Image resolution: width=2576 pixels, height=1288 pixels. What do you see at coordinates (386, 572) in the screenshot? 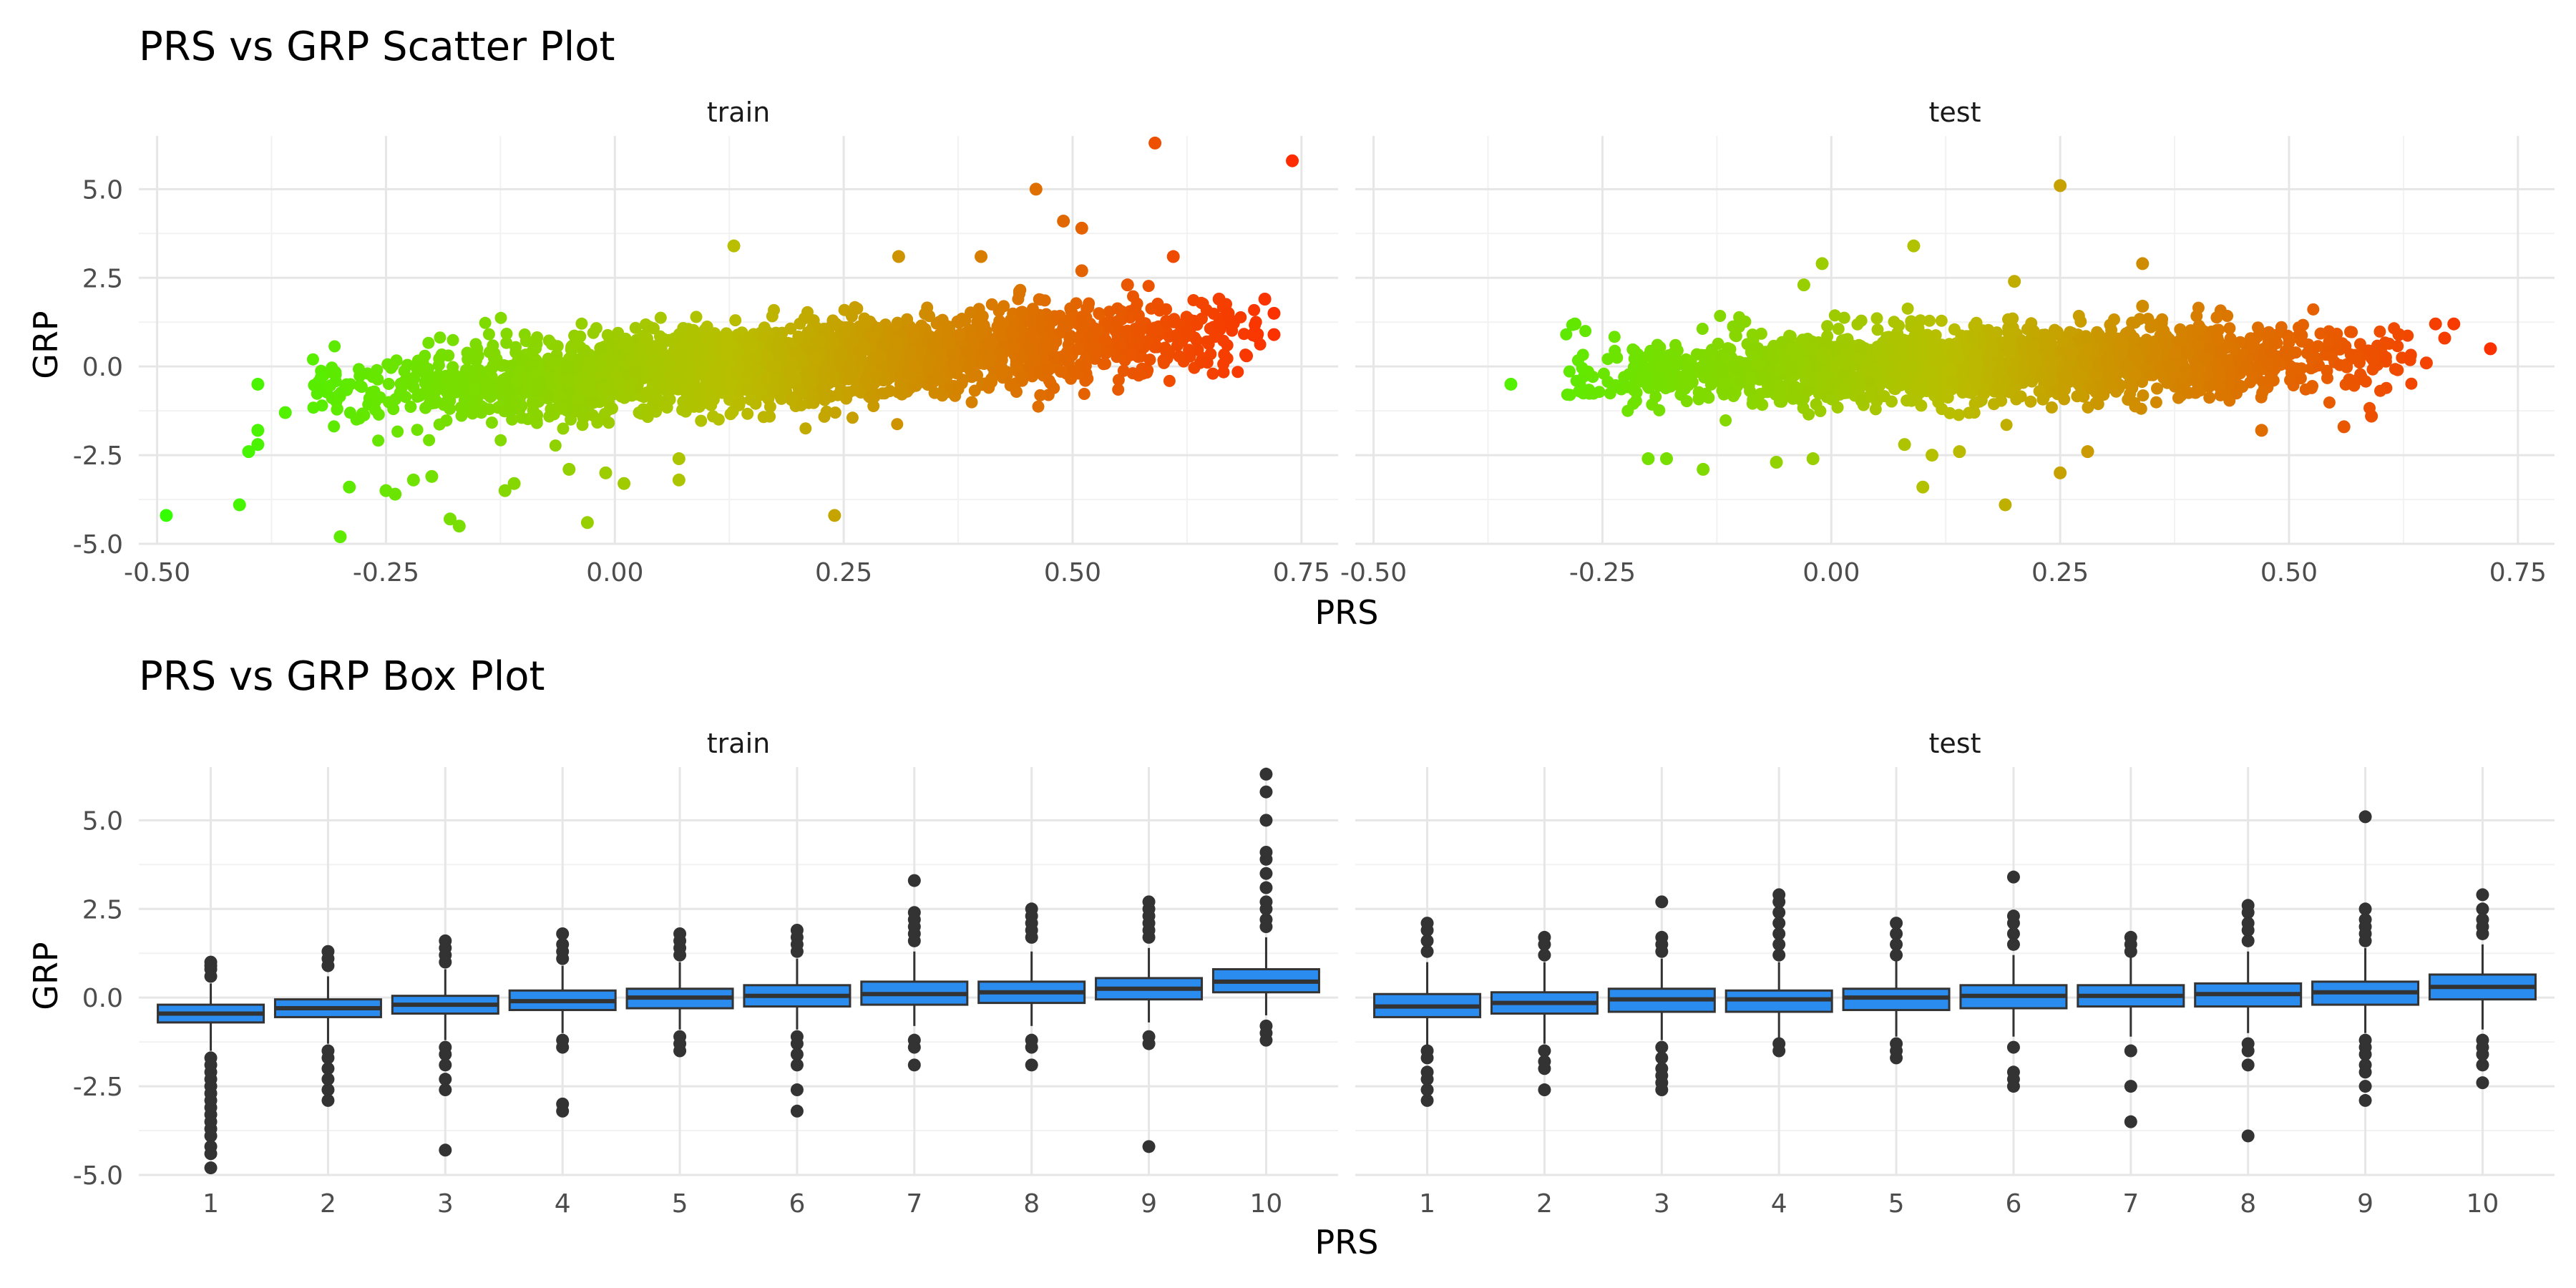
I see `x-tick-label: -0.25` at bounding box center [386, 572].